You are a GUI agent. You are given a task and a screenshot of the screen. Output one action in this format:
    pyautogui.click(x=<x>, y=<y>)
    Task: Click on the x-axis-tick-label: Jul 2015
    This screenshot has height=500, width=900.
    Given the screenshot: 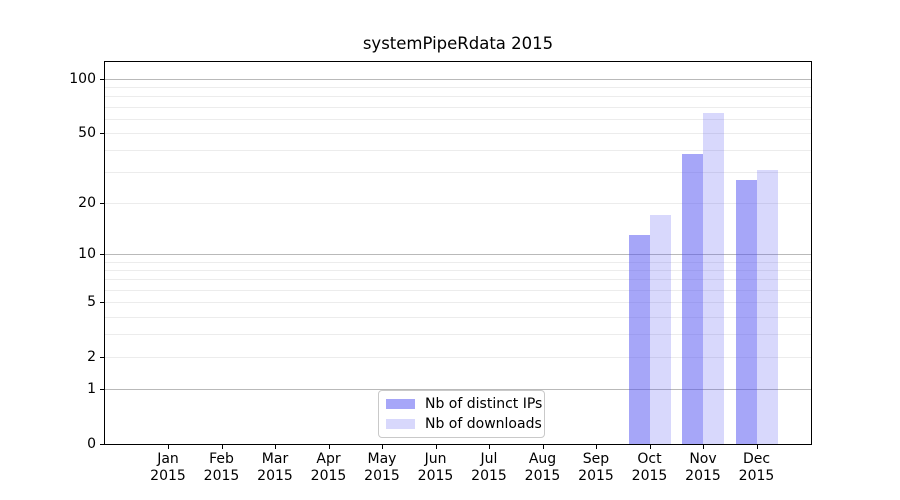 What is the action you would take?
    pyautogui.click(x=489, y=467)
    